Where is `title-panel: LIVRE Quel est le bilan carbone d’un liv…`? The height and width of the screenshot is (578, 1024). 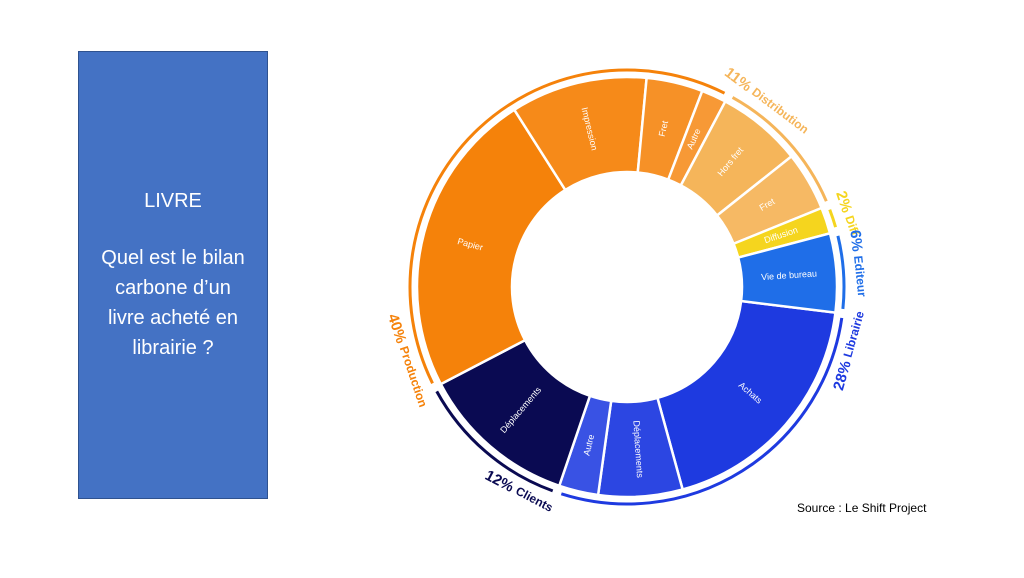
title-panel: LIVRE Quel est le bilan carbone d’un liv… is located at coordinates (173, 275).